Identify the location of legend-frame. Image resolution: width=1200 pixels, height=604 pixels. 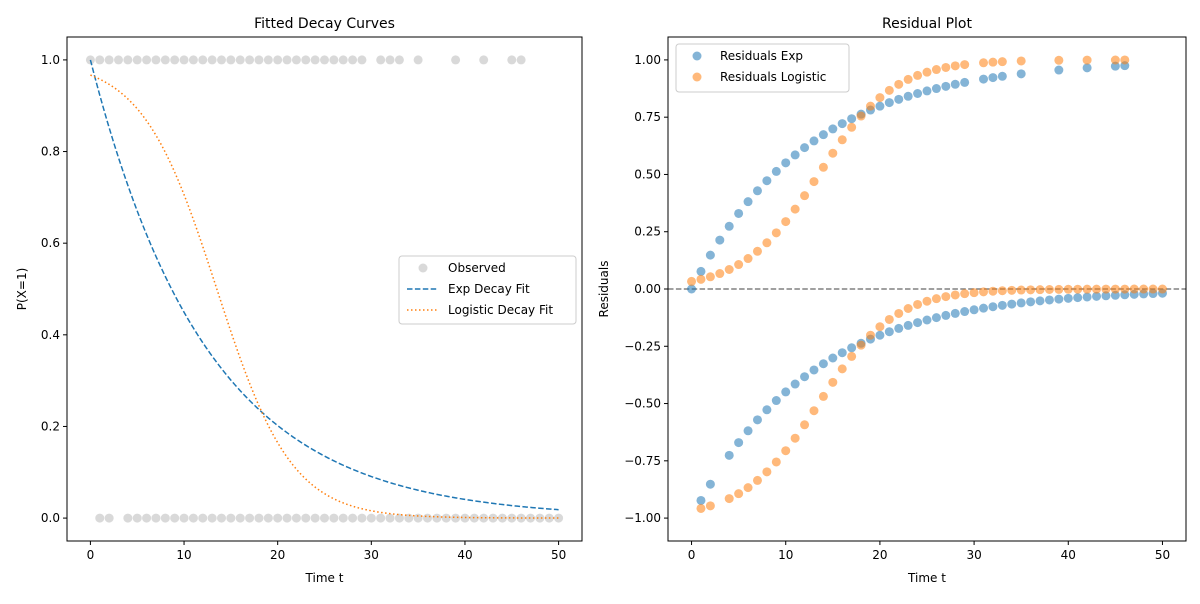
(762, 68).